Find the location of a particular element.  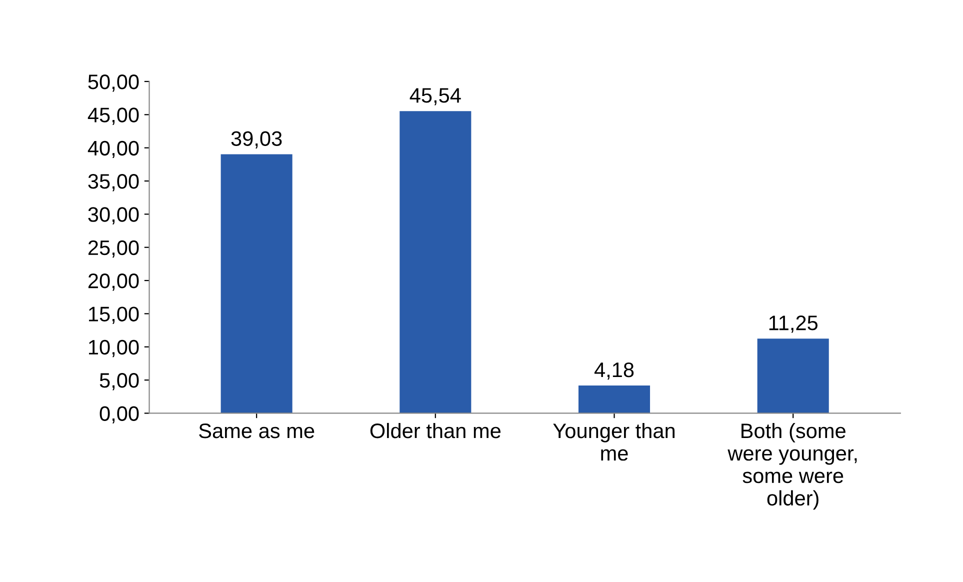

y-tick-label: 30,00 is located at coordinates (113, 215).